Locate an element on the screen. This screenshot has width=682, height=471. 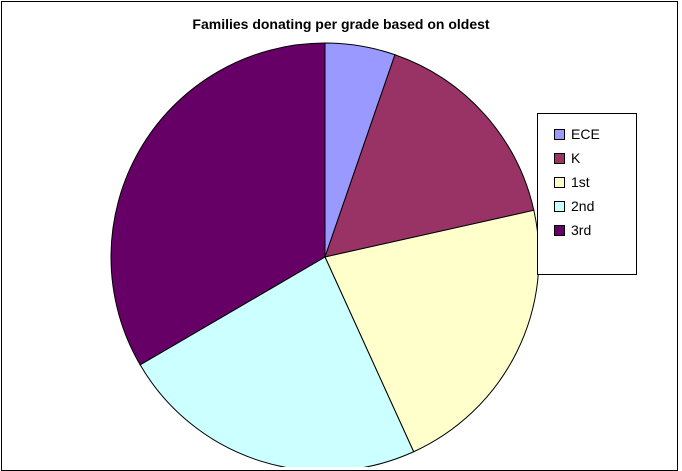
legend-item-2nd: 2nd is located at coordinates (587, 206).